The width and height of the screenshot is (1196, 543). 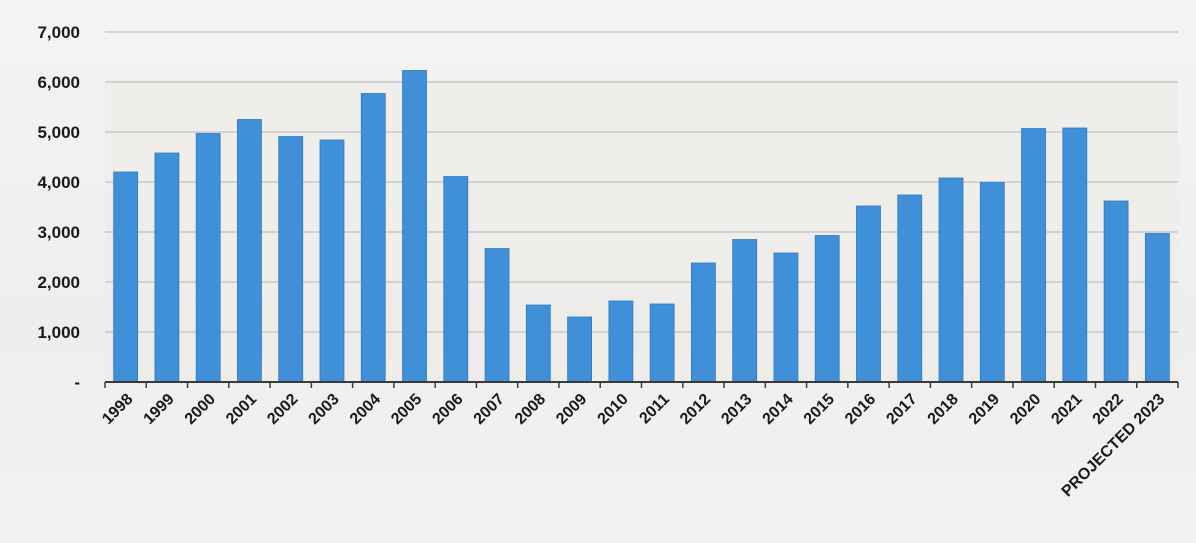 What do you see at coordinates (530, 409) in the screenshot?
I see `x-tick-label: 2008` at bounding box center [530, 409].